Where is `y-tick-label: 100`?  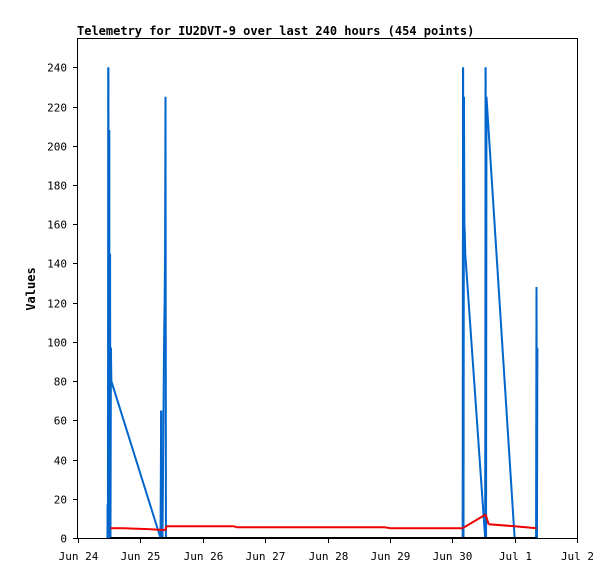 y-tick-label: 100 is located at coordinates (57, 343).